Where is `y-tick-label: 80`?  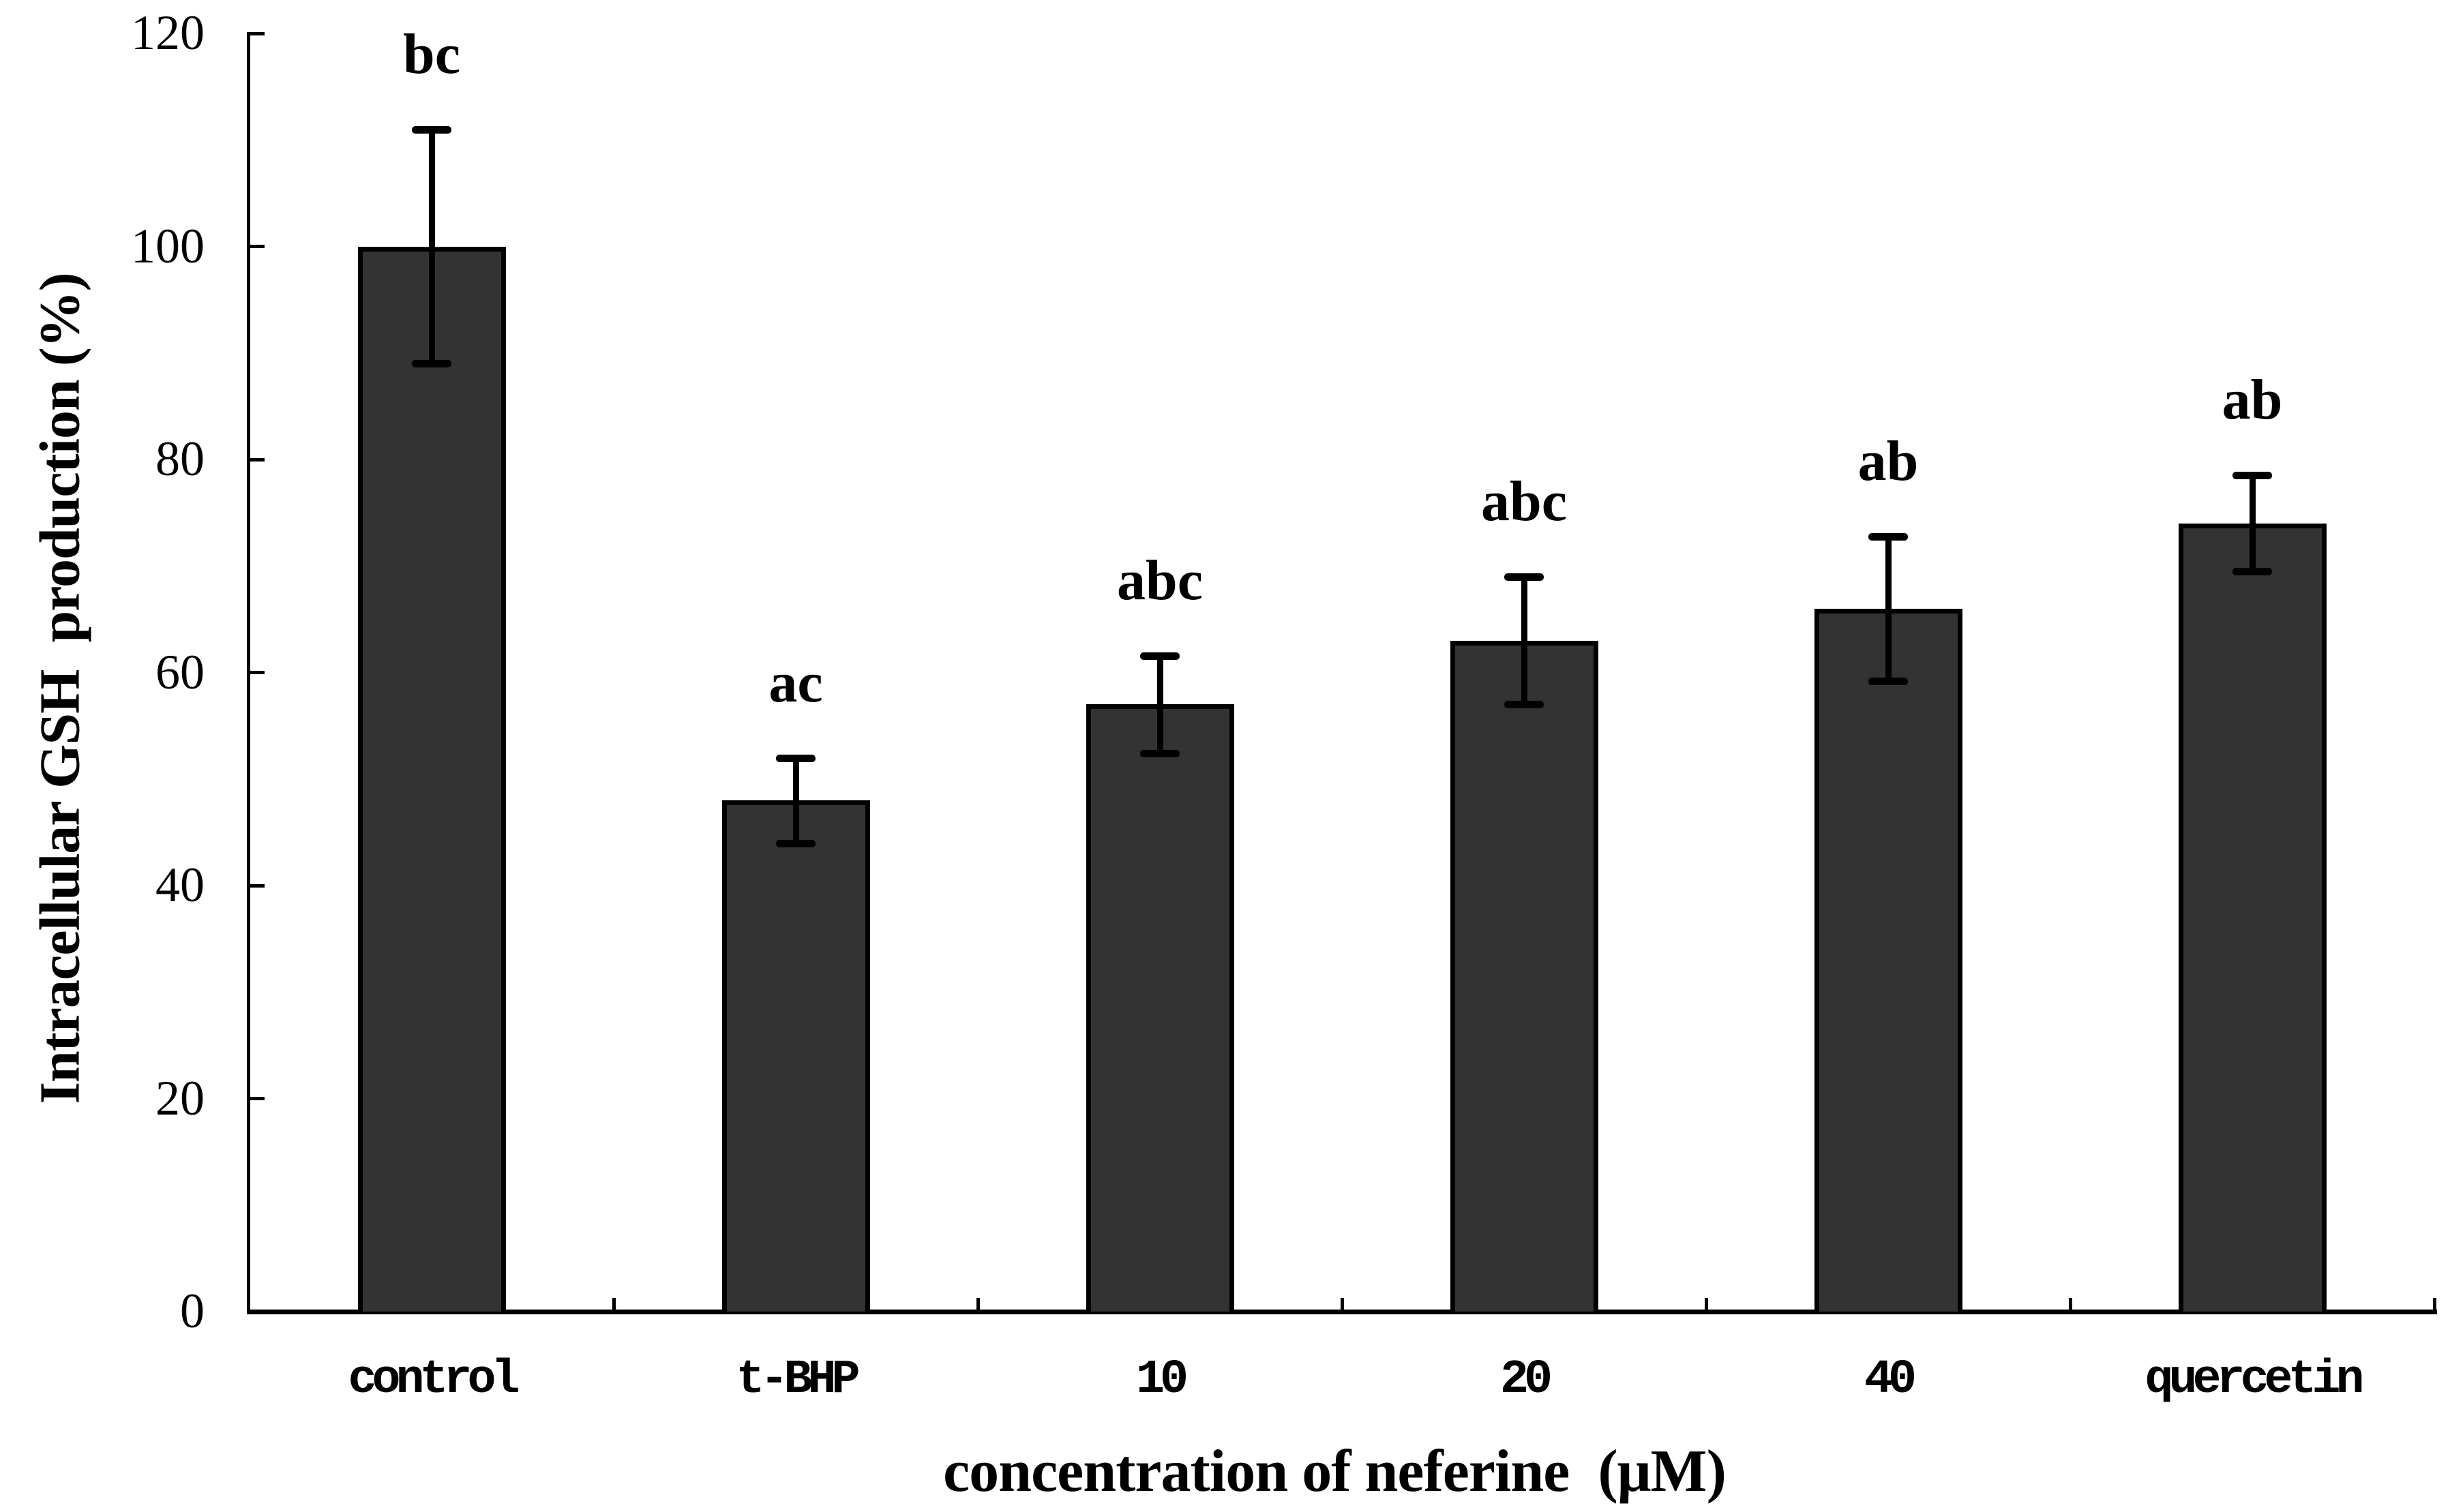 y-tick-label: 80 is located at coordinates (180, 459).